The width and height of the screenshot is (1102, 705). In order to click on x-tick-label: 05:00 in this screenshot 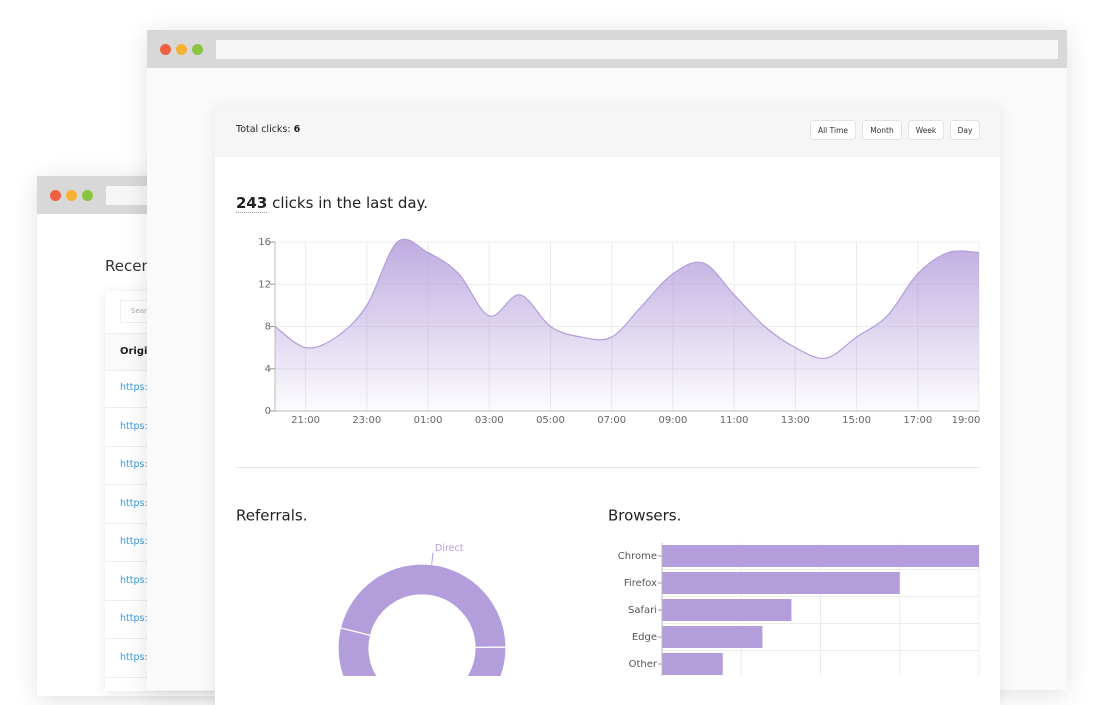, I will do `click(550, 420)`.